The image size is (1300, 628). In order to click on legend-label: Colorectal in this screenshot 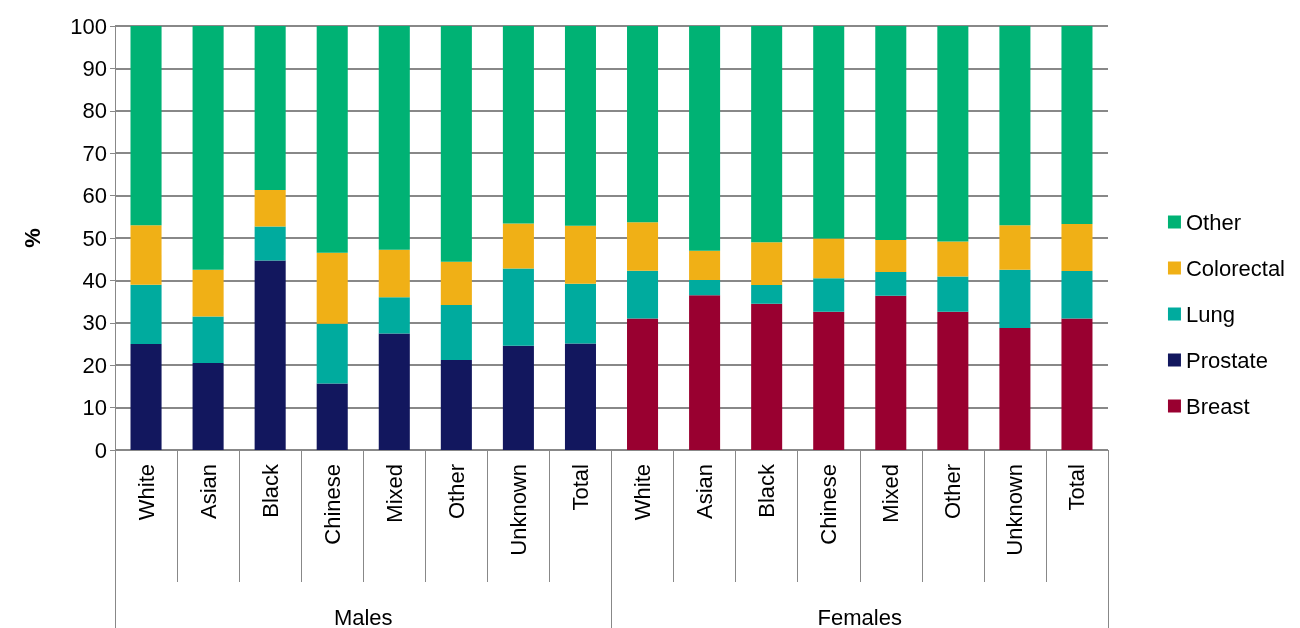, I will do `click(1235, 268)`.